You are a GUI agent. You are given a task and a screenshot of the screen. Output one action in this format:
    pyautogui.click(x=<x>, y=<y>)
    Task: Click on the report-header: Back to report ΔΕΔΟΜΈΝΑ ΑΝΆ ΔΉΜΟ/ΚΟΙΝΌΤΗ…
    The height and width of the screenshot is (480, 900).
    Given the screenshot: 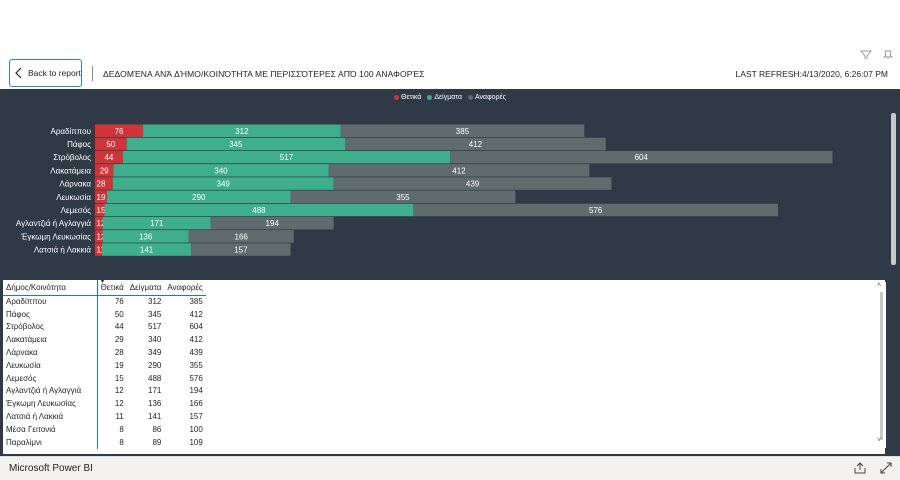 What is the action you would take?
    pyautogui.click(x=450, y=74)
    